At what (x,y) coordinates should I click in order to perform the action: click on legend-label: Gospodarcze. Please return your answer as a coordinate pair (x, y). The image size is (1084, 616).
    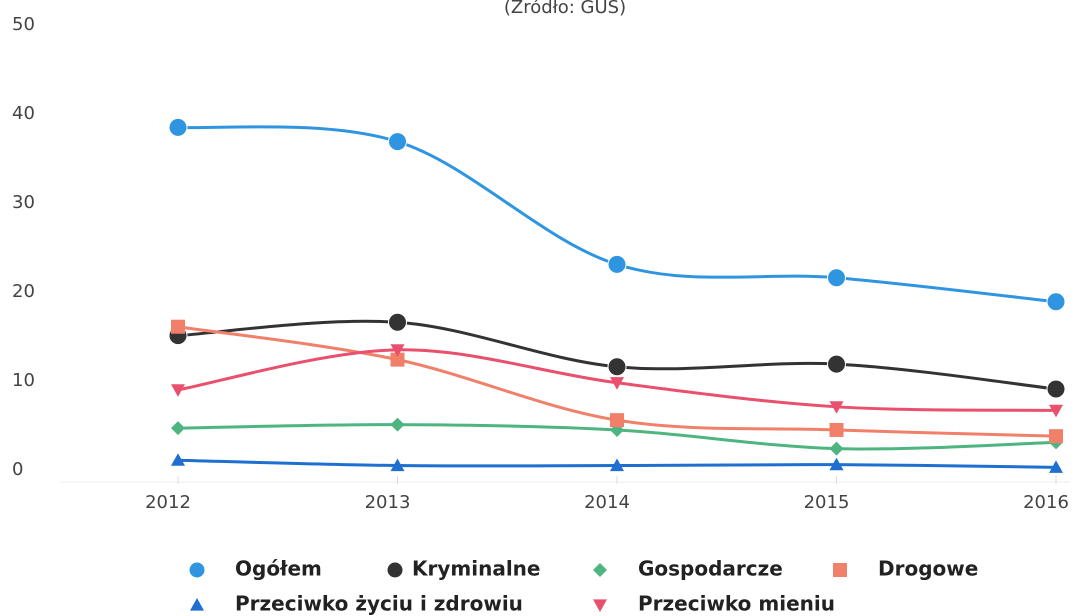
    Looking at the image, I should click on (710, 569).